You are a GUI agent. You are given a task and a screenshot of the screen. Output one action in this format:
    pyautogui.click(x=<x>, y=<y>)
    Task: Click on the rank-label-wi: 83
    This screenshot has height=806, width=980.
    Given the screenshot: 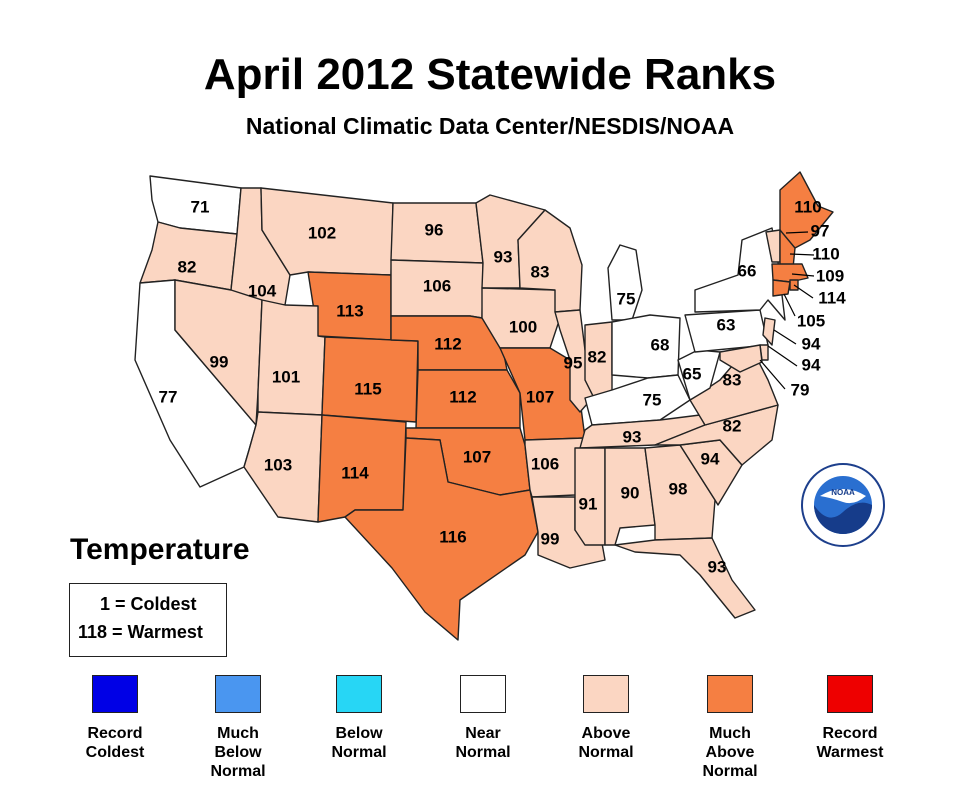 What is the action you would take?
    pyautogui.click(x=540, y=271)
    